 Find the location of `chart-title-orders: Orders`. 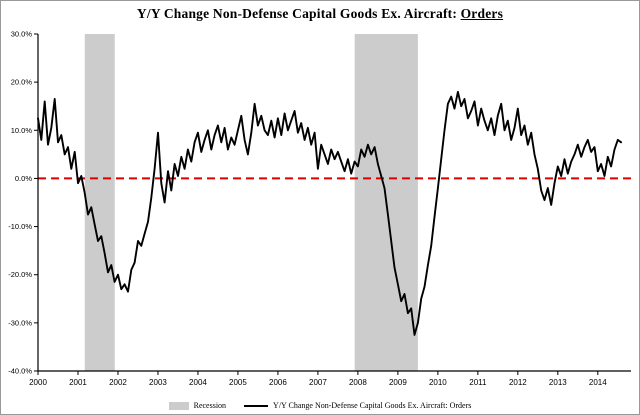

chart-title-orders: Orders is located at coordinates (482, 13).